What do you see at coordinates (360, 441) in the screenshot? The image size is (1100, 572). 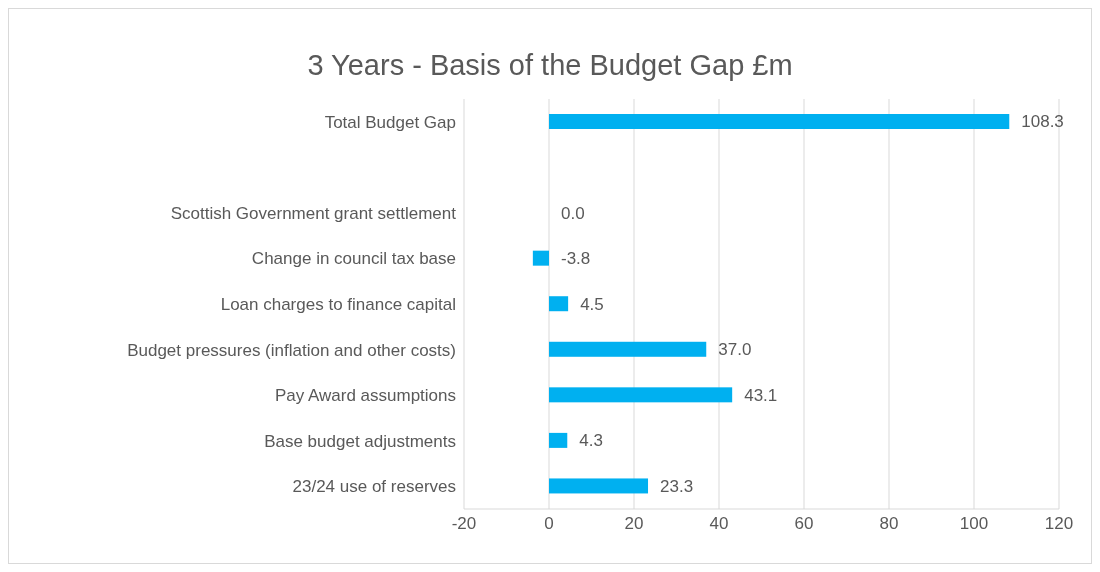 I see `y-tick-label: Base budget adjustments` at bounding box center [360, 441].